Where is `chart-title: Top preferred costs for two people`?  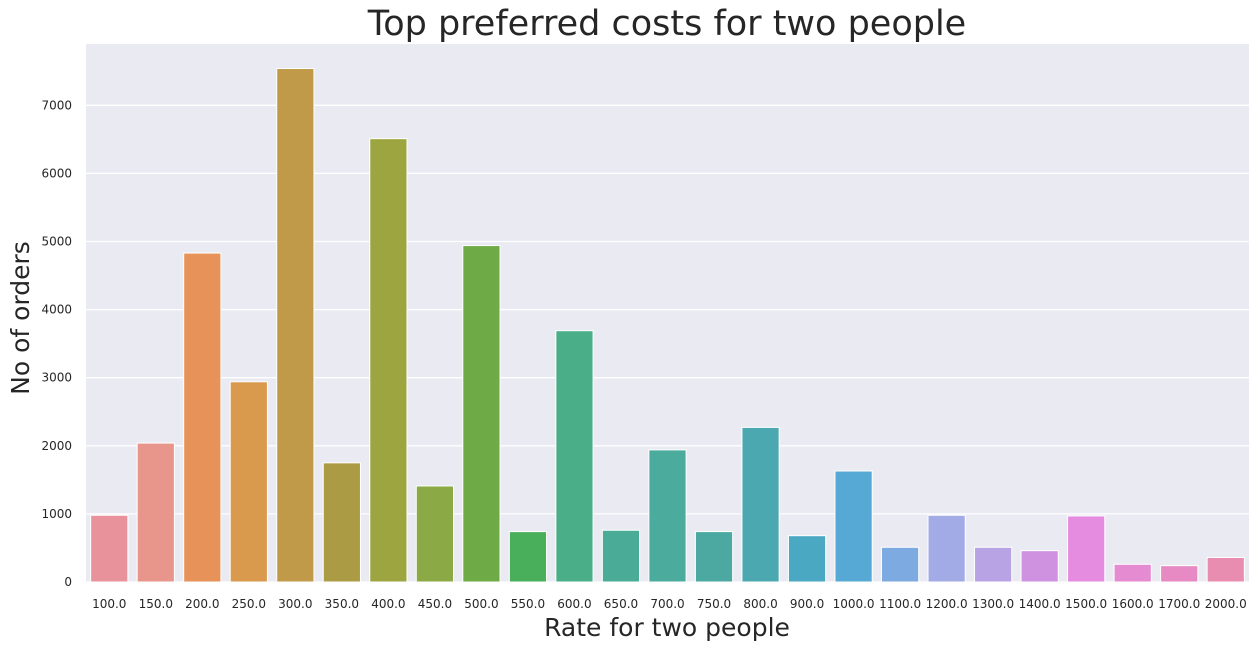 chart-title: Top preferred costs for two people is located at coordinates (666, 24).